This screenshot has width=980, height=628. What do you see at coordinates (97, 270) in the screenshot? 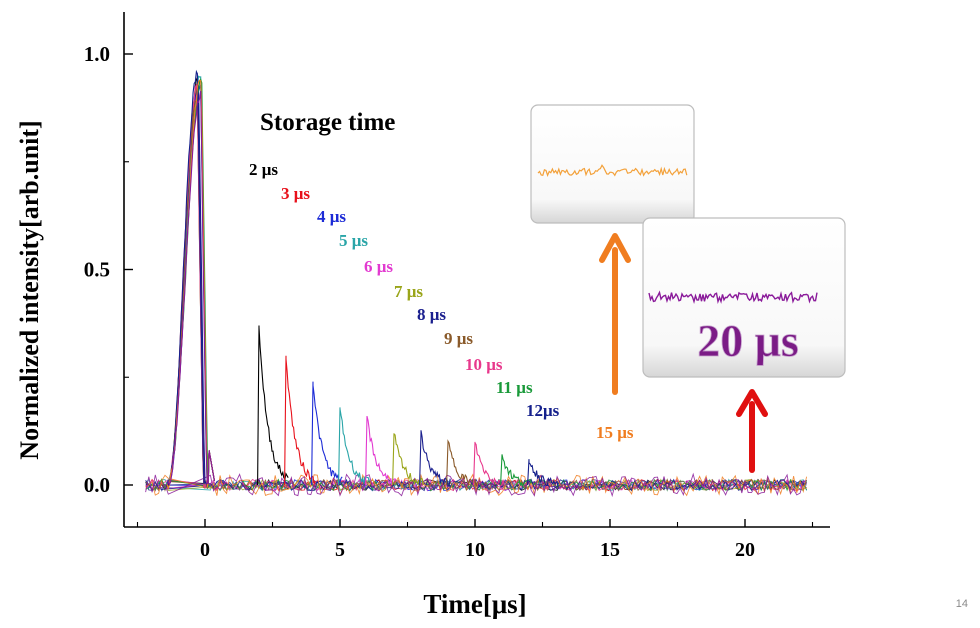
I see `y-tick-label-1: 0.5` at bounding box center [97, 270].